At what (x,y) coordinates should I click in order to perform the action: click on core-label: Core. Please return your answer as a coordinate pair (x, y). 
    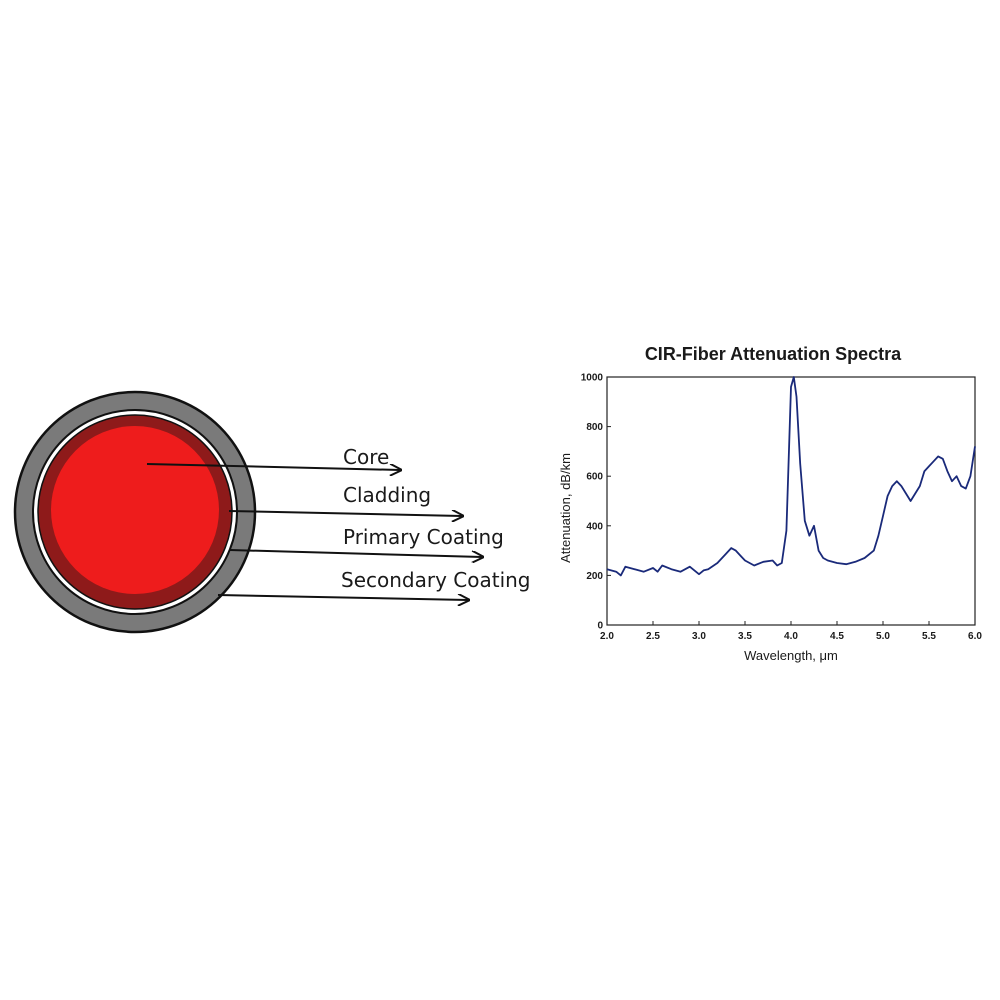
    Looking at the image, I should click on (366, 457).